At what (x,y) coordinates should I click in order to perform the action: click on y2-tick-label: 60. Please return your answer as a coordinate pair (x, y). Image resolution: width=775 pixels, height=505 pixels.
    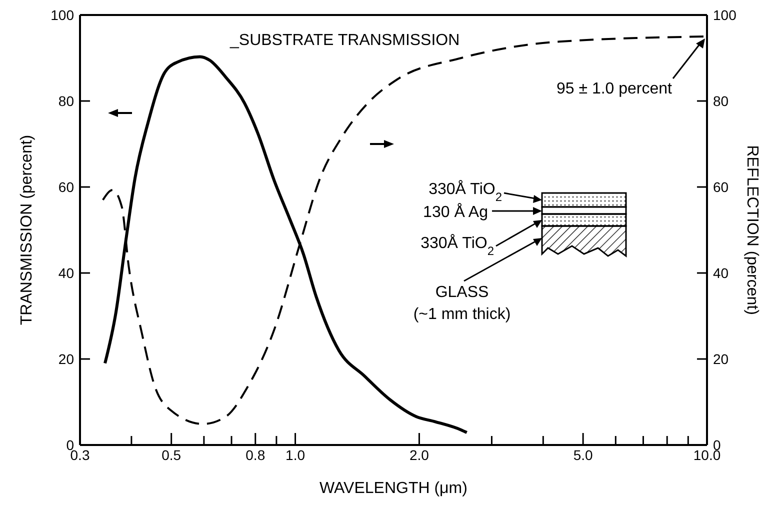
    Looking at the image, I should click on (721, 186).